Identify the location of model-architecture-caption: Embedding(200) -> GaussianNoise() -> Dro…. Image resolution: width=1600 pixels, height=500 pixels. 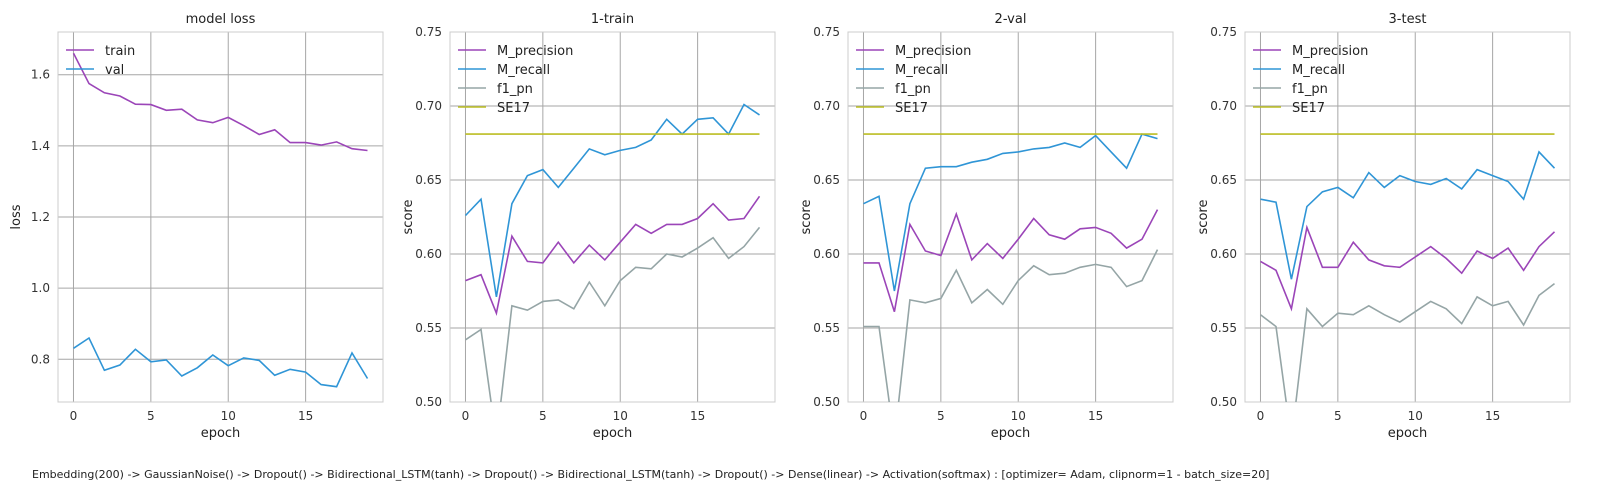
(651, 474).